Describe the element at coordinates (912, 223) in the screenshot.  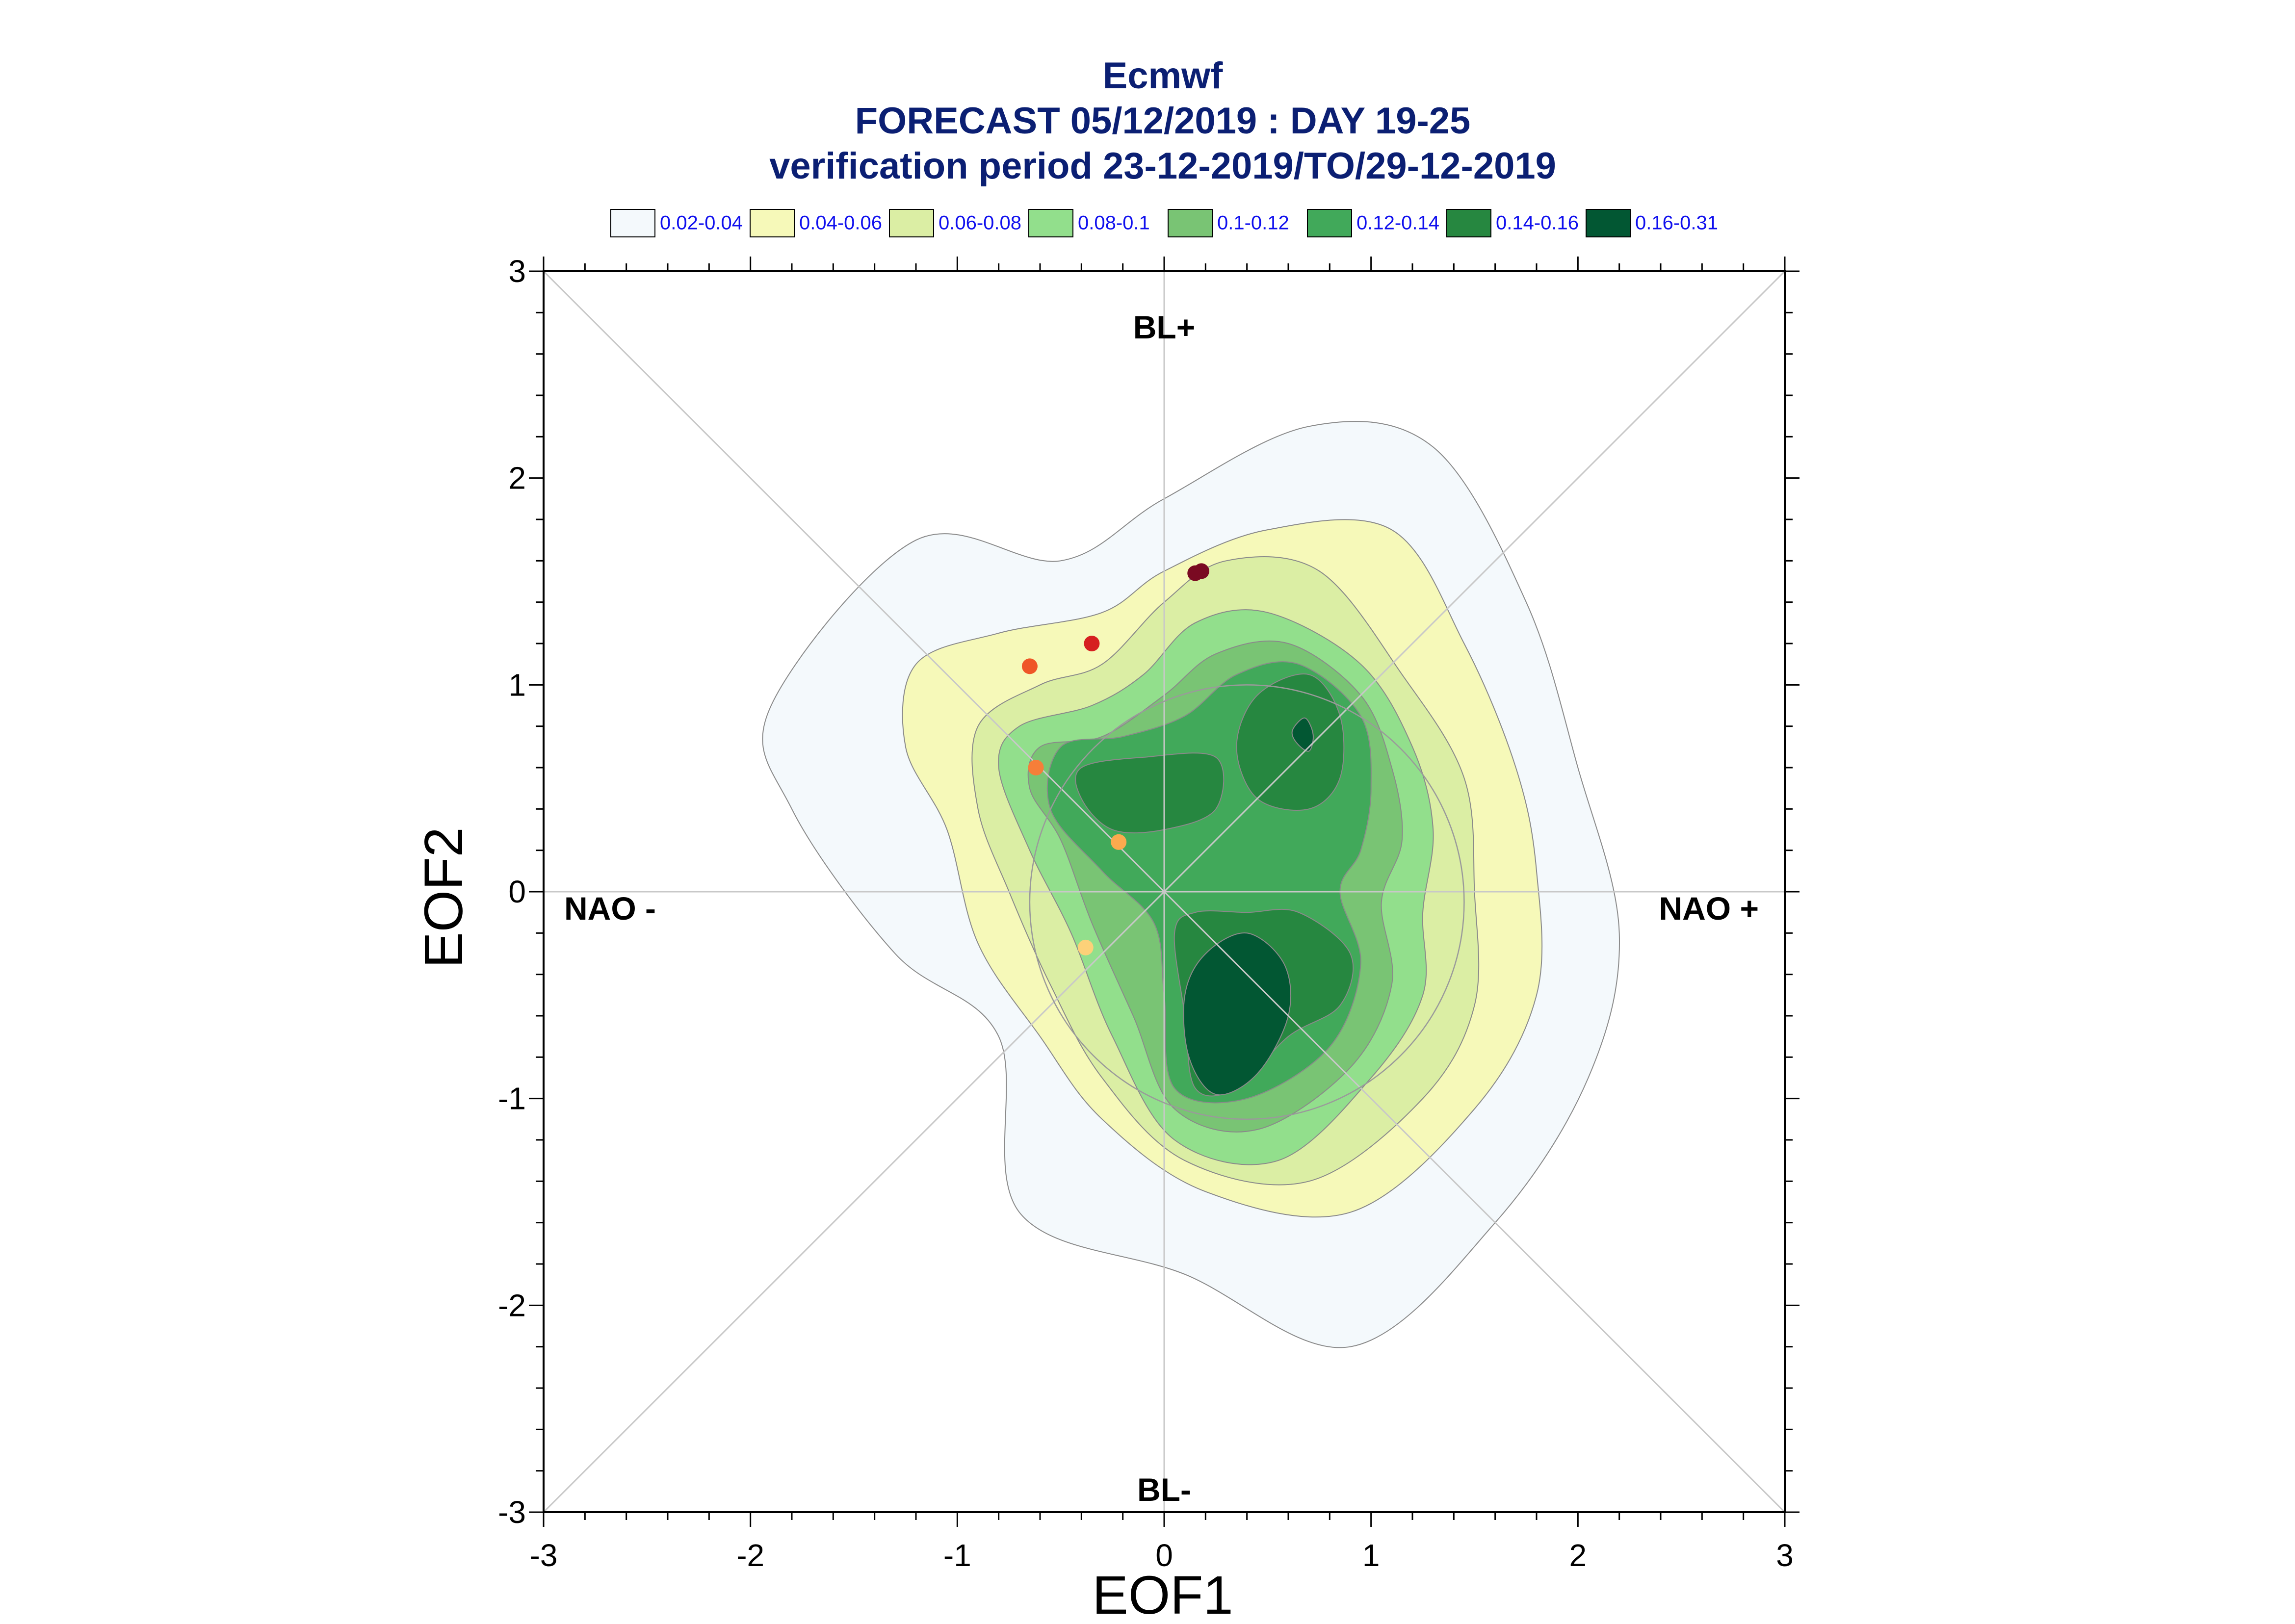
I see `legend-swatch-0.06-0.08` at that location.